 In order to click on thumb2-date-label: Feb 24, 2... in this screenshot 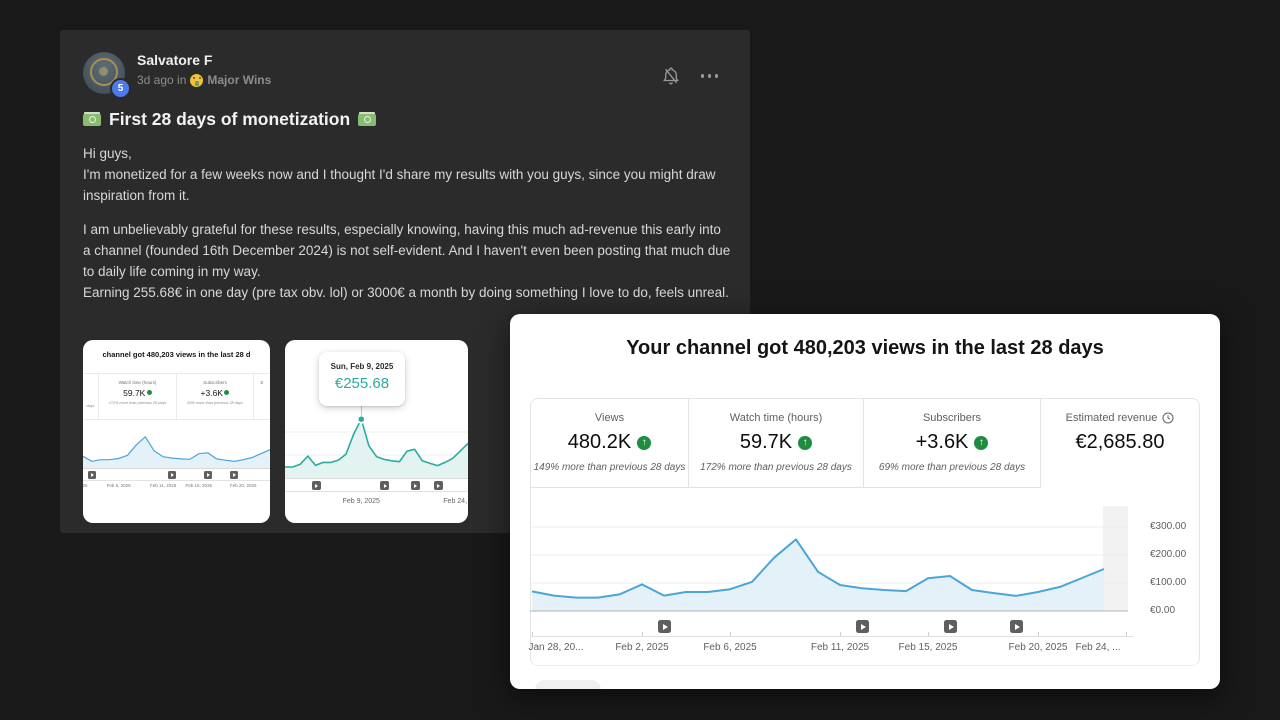, I will do `click(455, 501)`.